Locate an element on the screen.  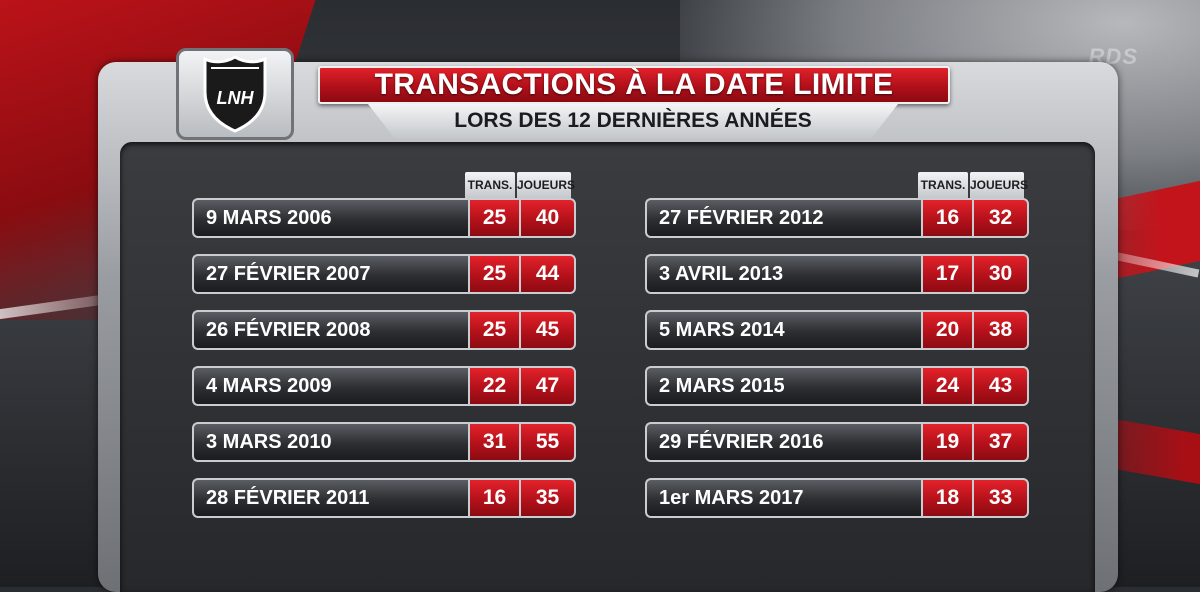
logo-text: LNH is located at coordinates (236, 98).